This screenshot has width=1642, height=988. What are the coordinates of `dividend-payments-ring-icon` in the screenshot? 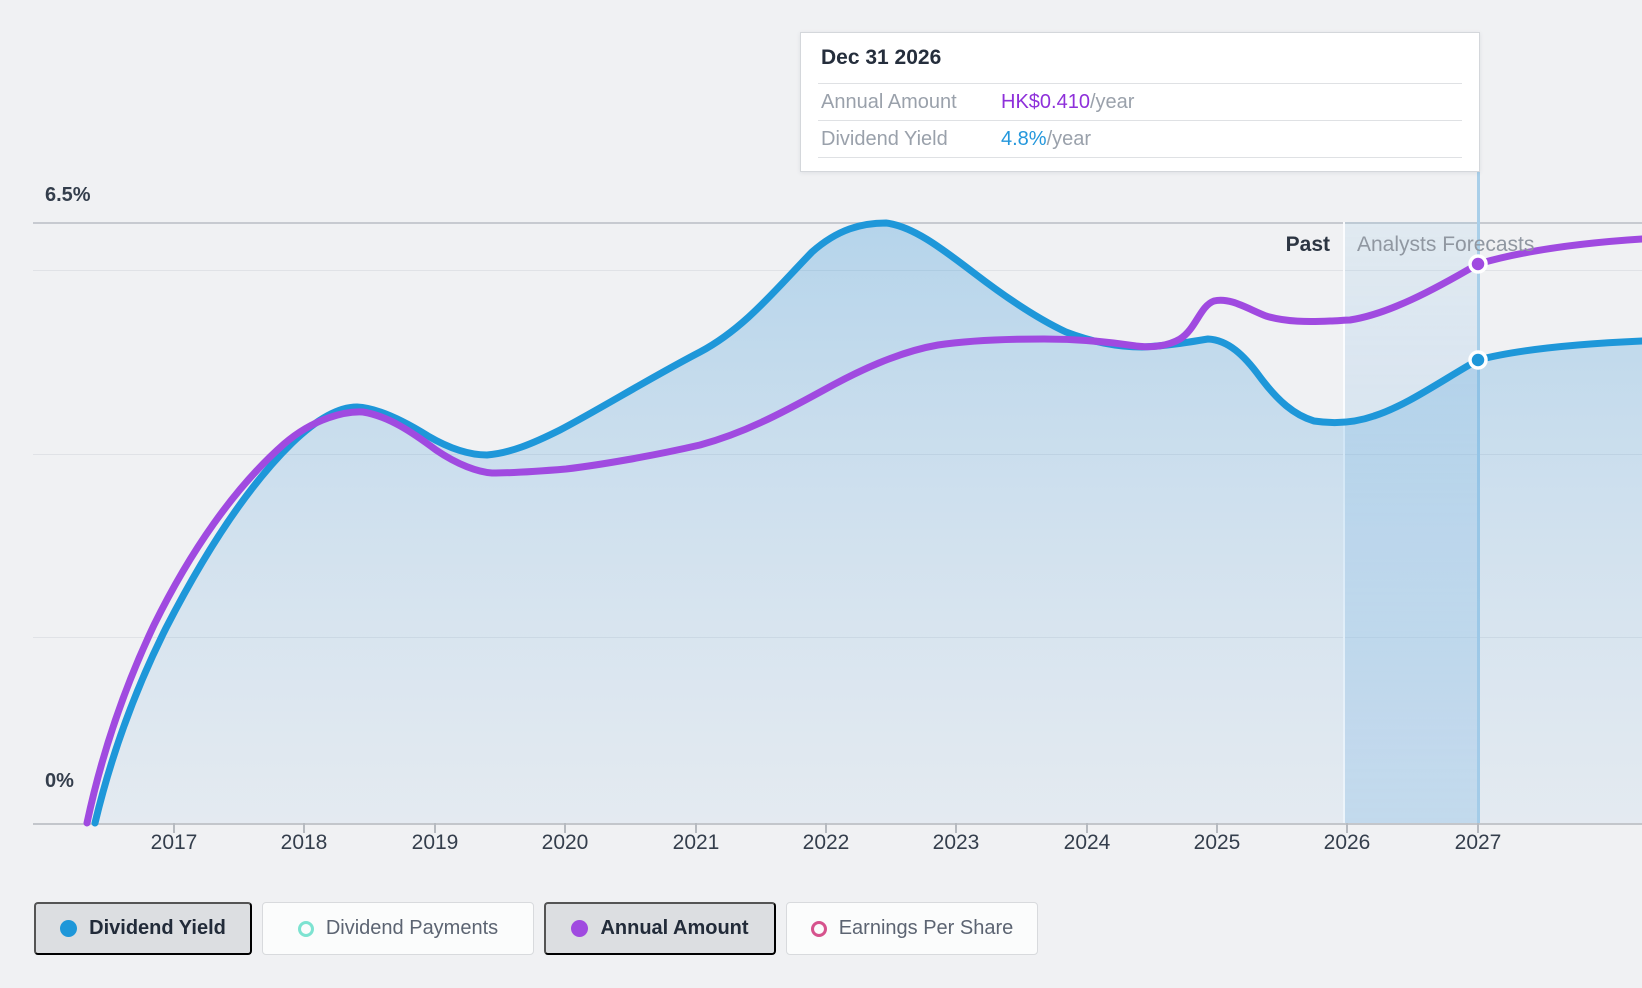 It's located at (305, 928).